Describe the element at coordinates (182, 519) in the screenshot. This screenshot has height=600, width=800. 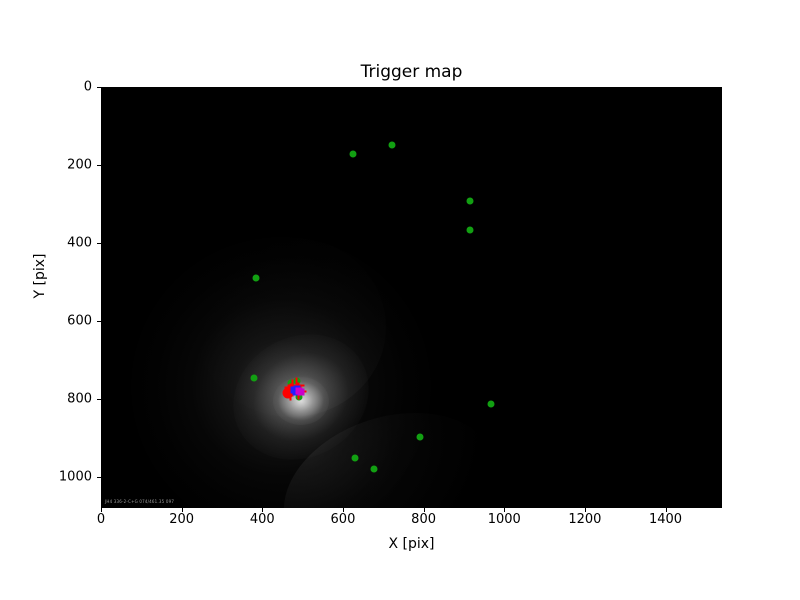
I see `x-tick-label: 200` at that location.